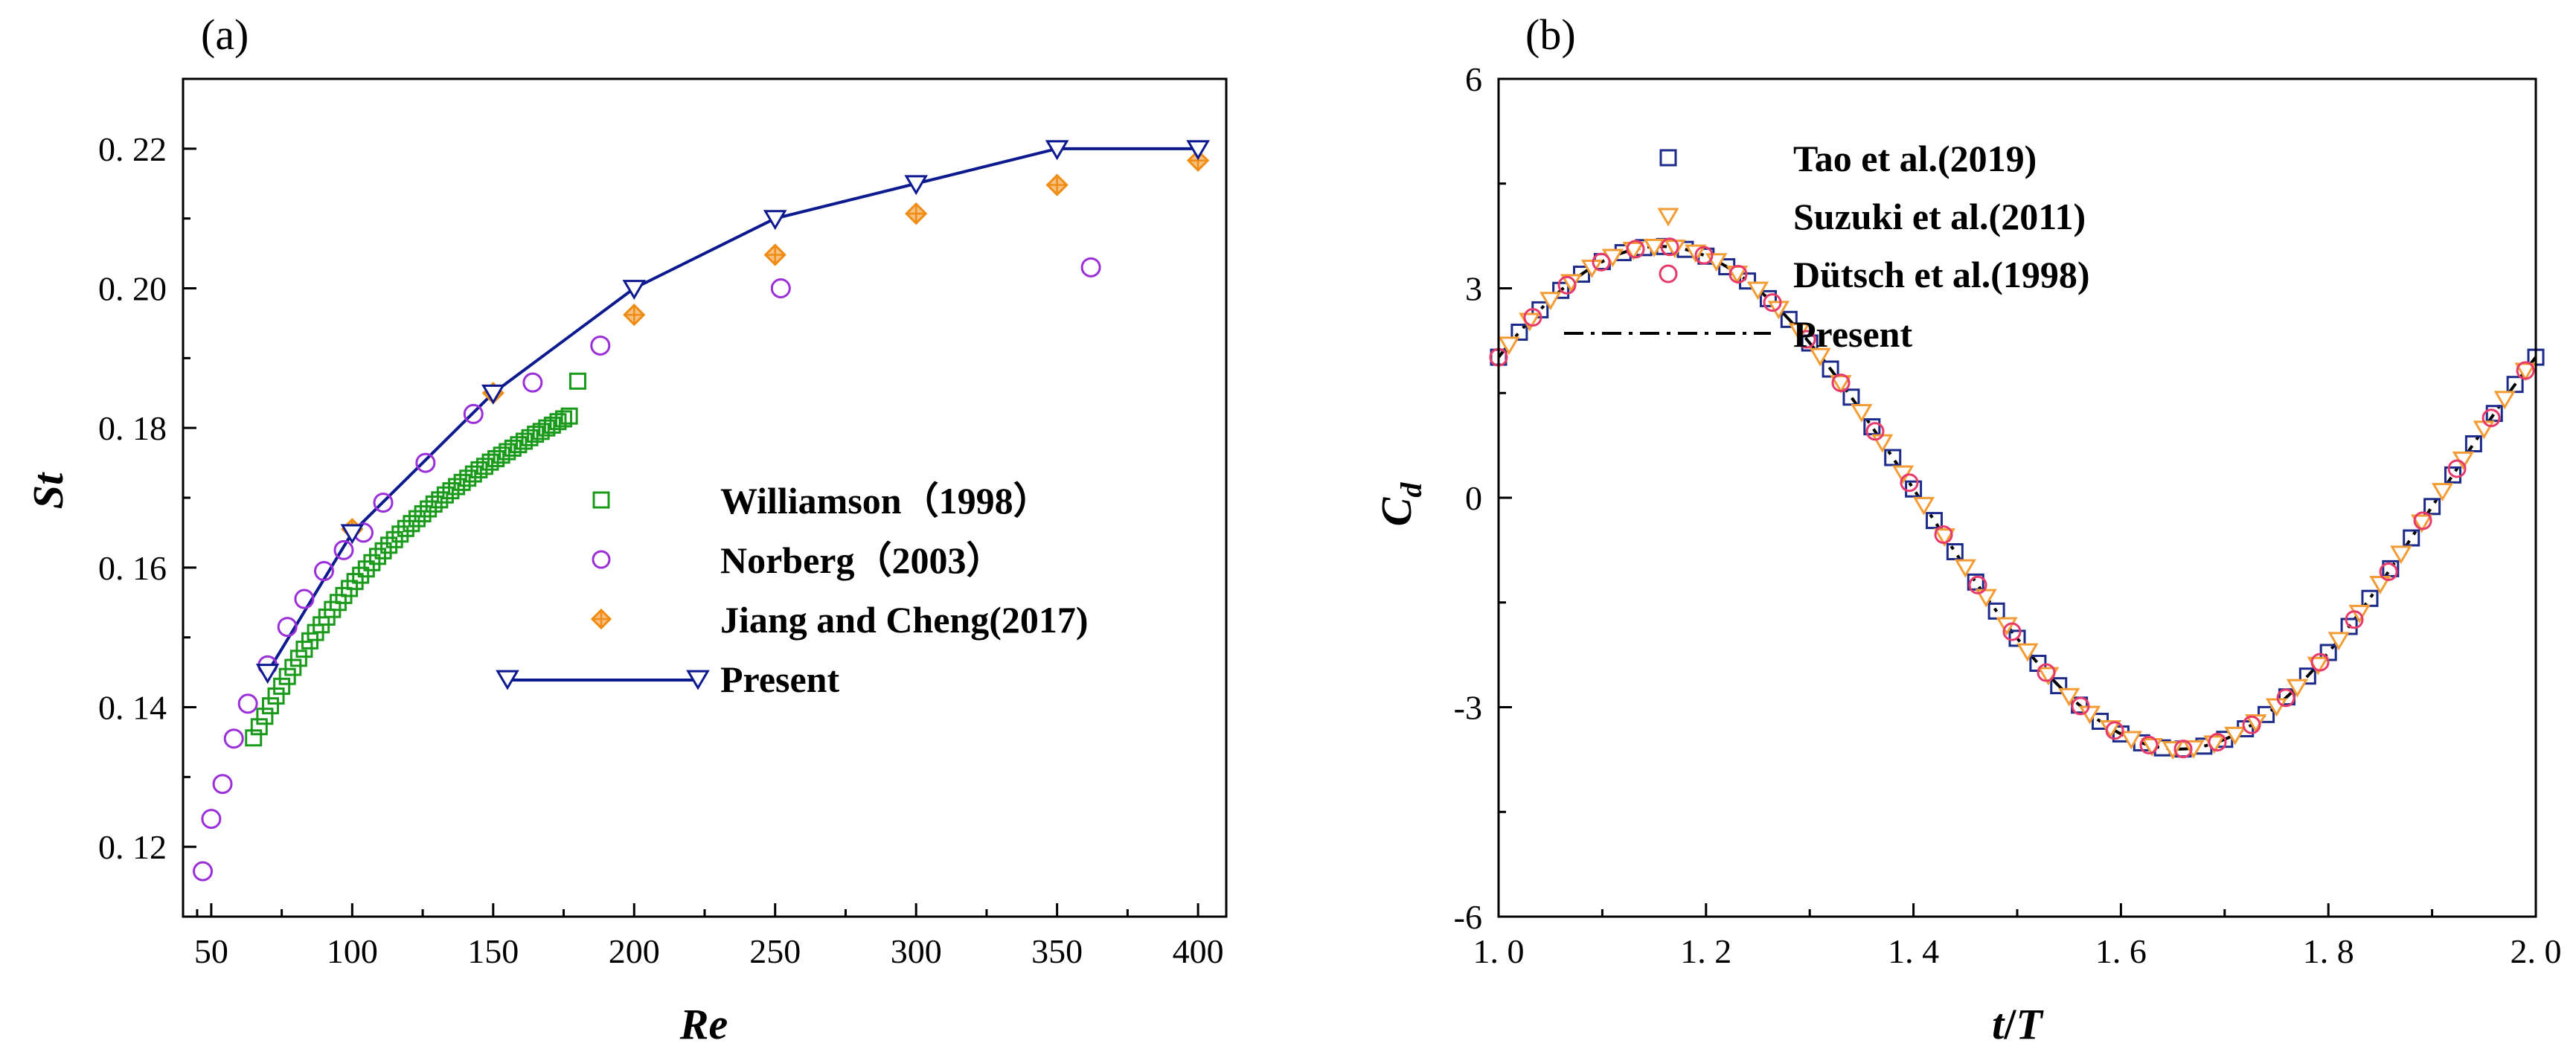  I want to click on panel-b-y-title-C: C, so click(1396, 511).